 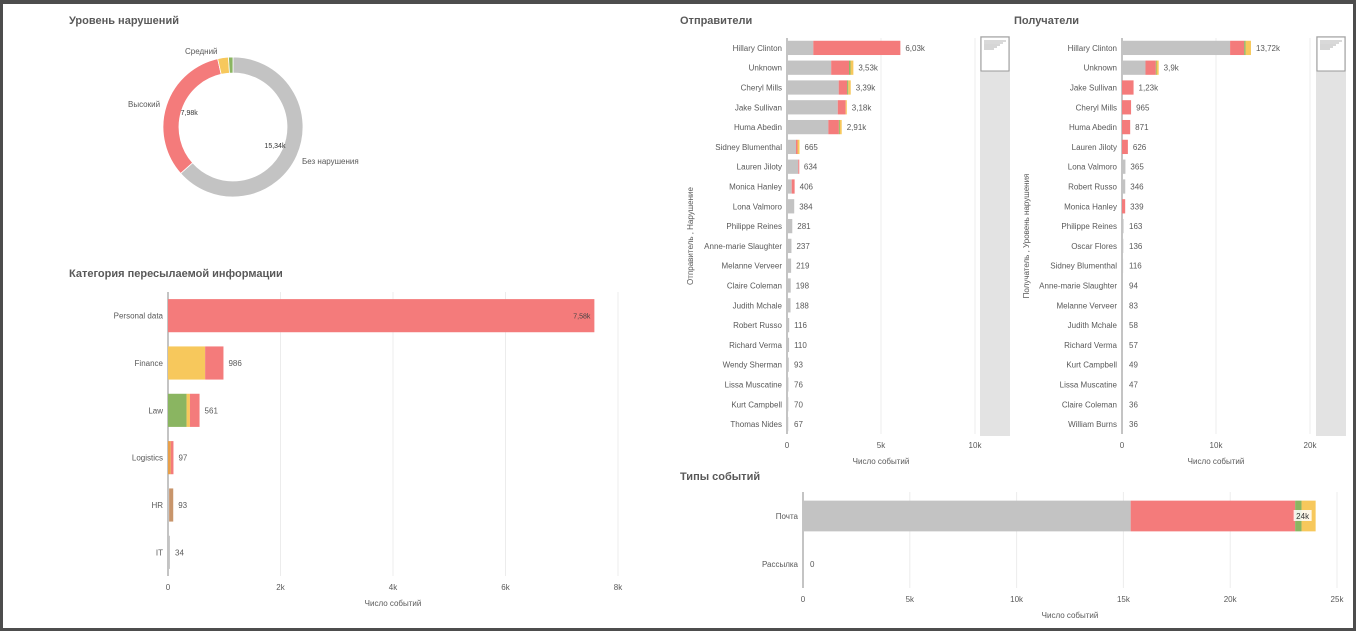 What do you see at coordinates (159, 552) in the screenshot?
I see `category-label: IT` at bounding box center [159, 552].